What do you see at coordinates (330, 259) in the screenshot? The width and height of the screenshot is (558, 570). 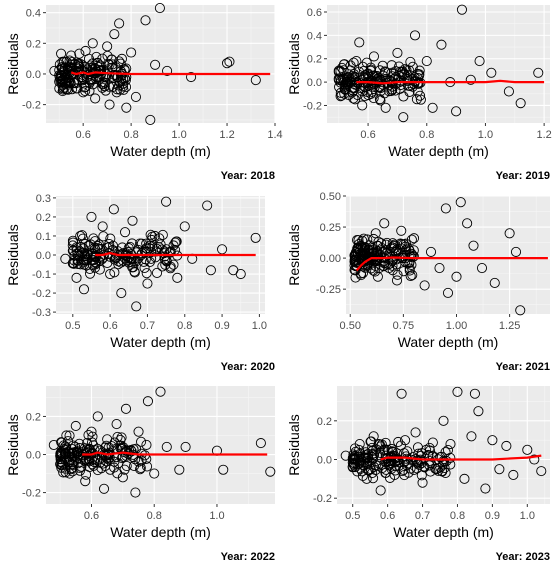 I see `y-tick-label: 0.00` at bounding box center [330, 259].